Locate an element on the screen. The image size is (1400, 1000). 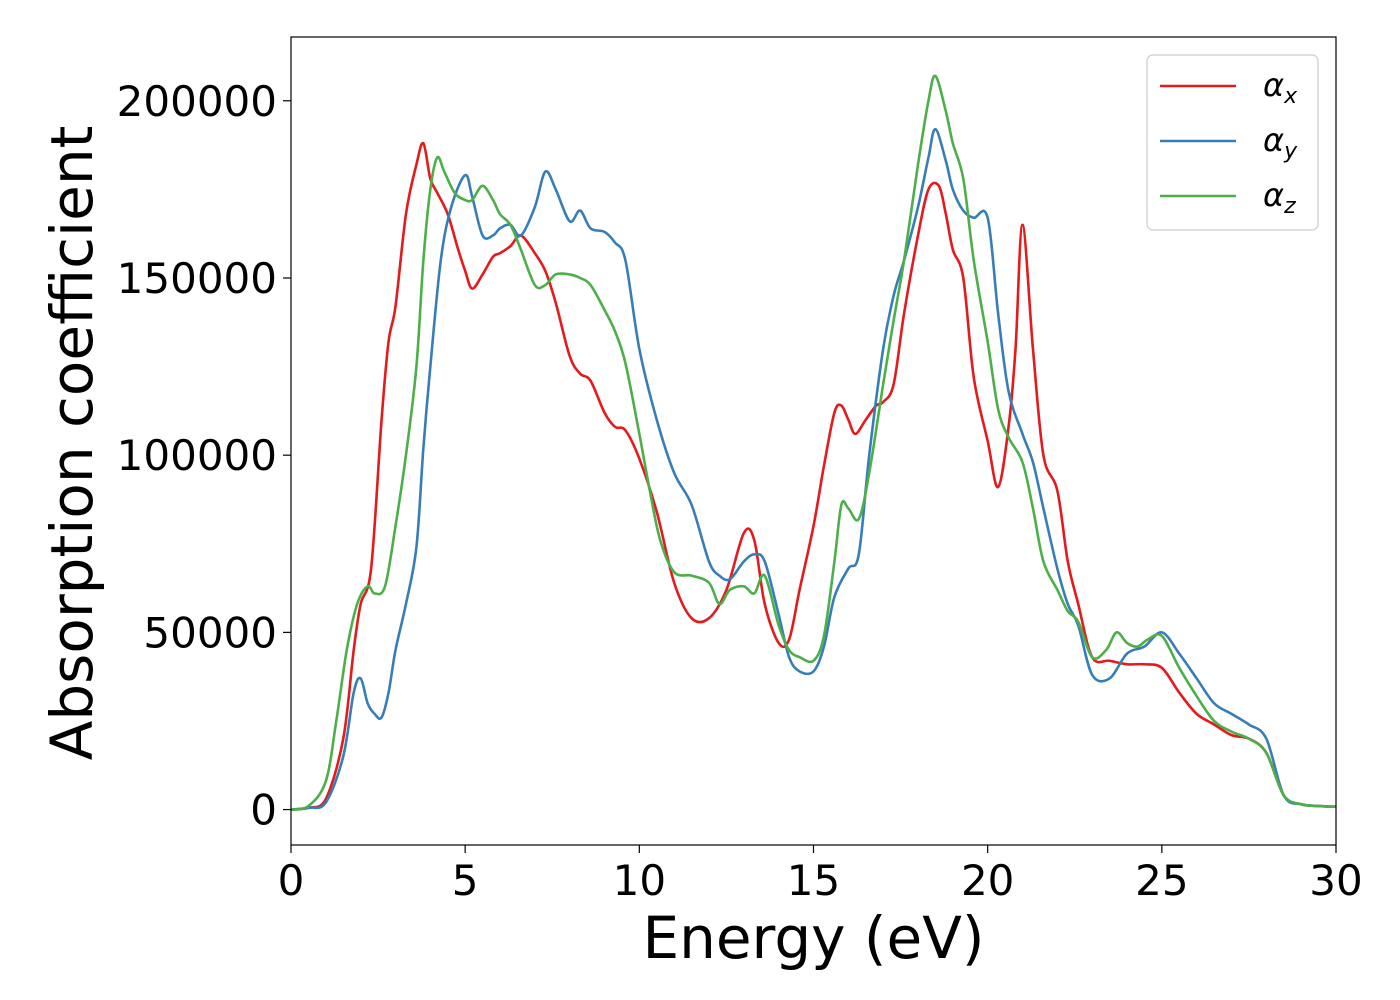
legend-label: αy is located at coordinates (1280, 142).